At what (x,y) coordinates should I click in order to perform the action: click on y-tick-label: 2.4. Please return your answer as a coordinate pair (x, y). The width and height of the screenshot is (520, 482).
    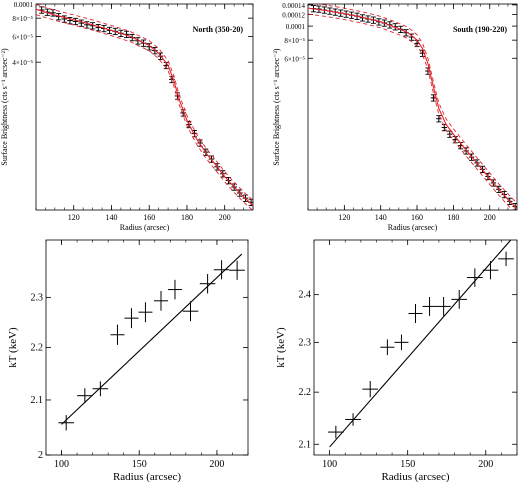
    Looking at the image, I should click on (305, 295).